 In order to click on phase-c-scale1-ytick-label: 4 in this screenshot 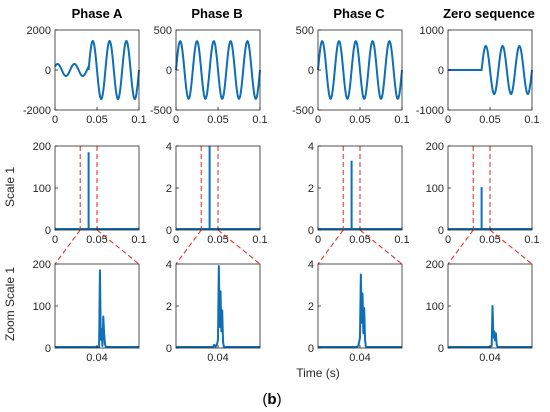, I will do `click(311, 147)`.